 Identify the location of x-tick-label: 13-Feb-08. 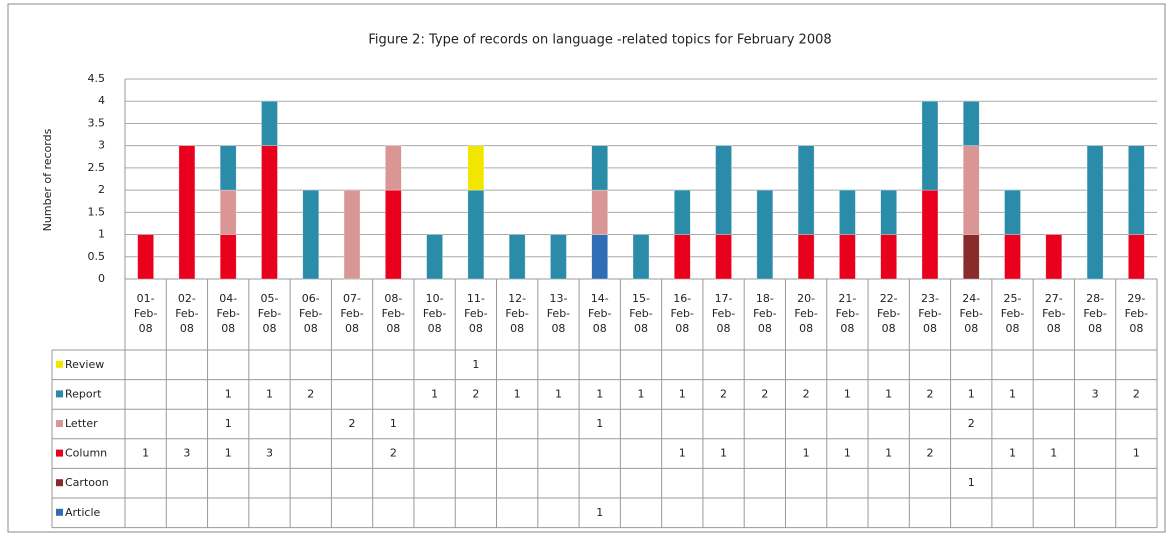
(558, 313).